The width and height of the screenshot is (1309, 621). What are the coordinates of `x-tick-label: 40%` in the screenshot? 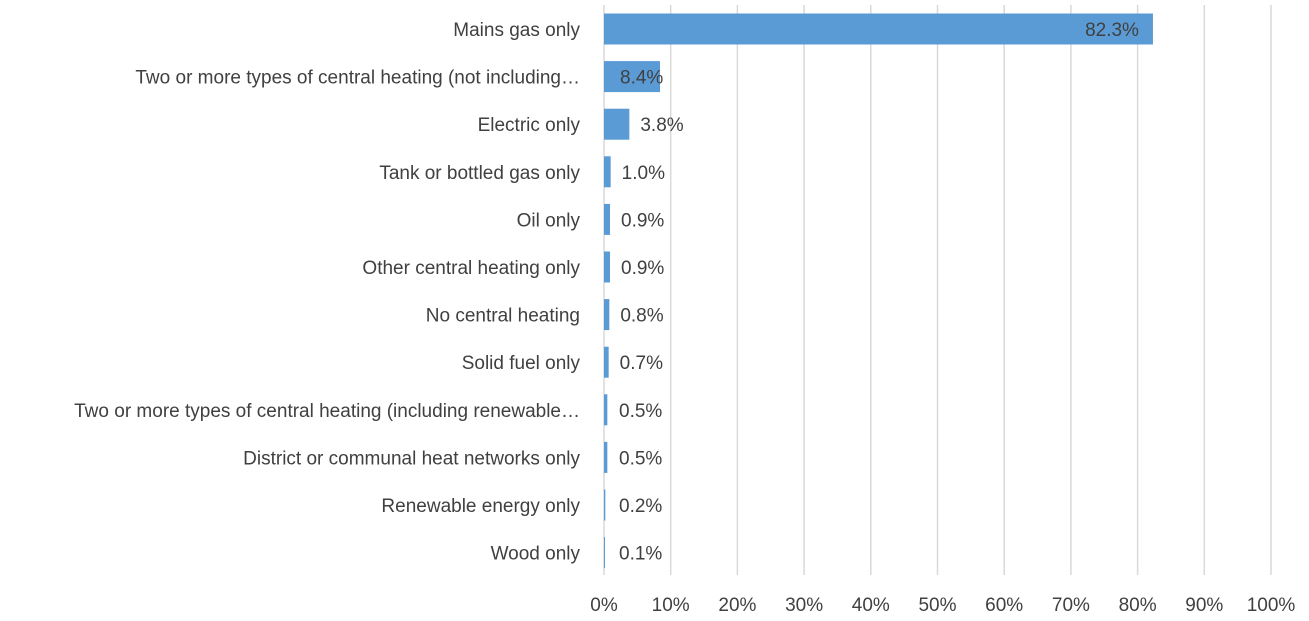 It's located at (871, 605).